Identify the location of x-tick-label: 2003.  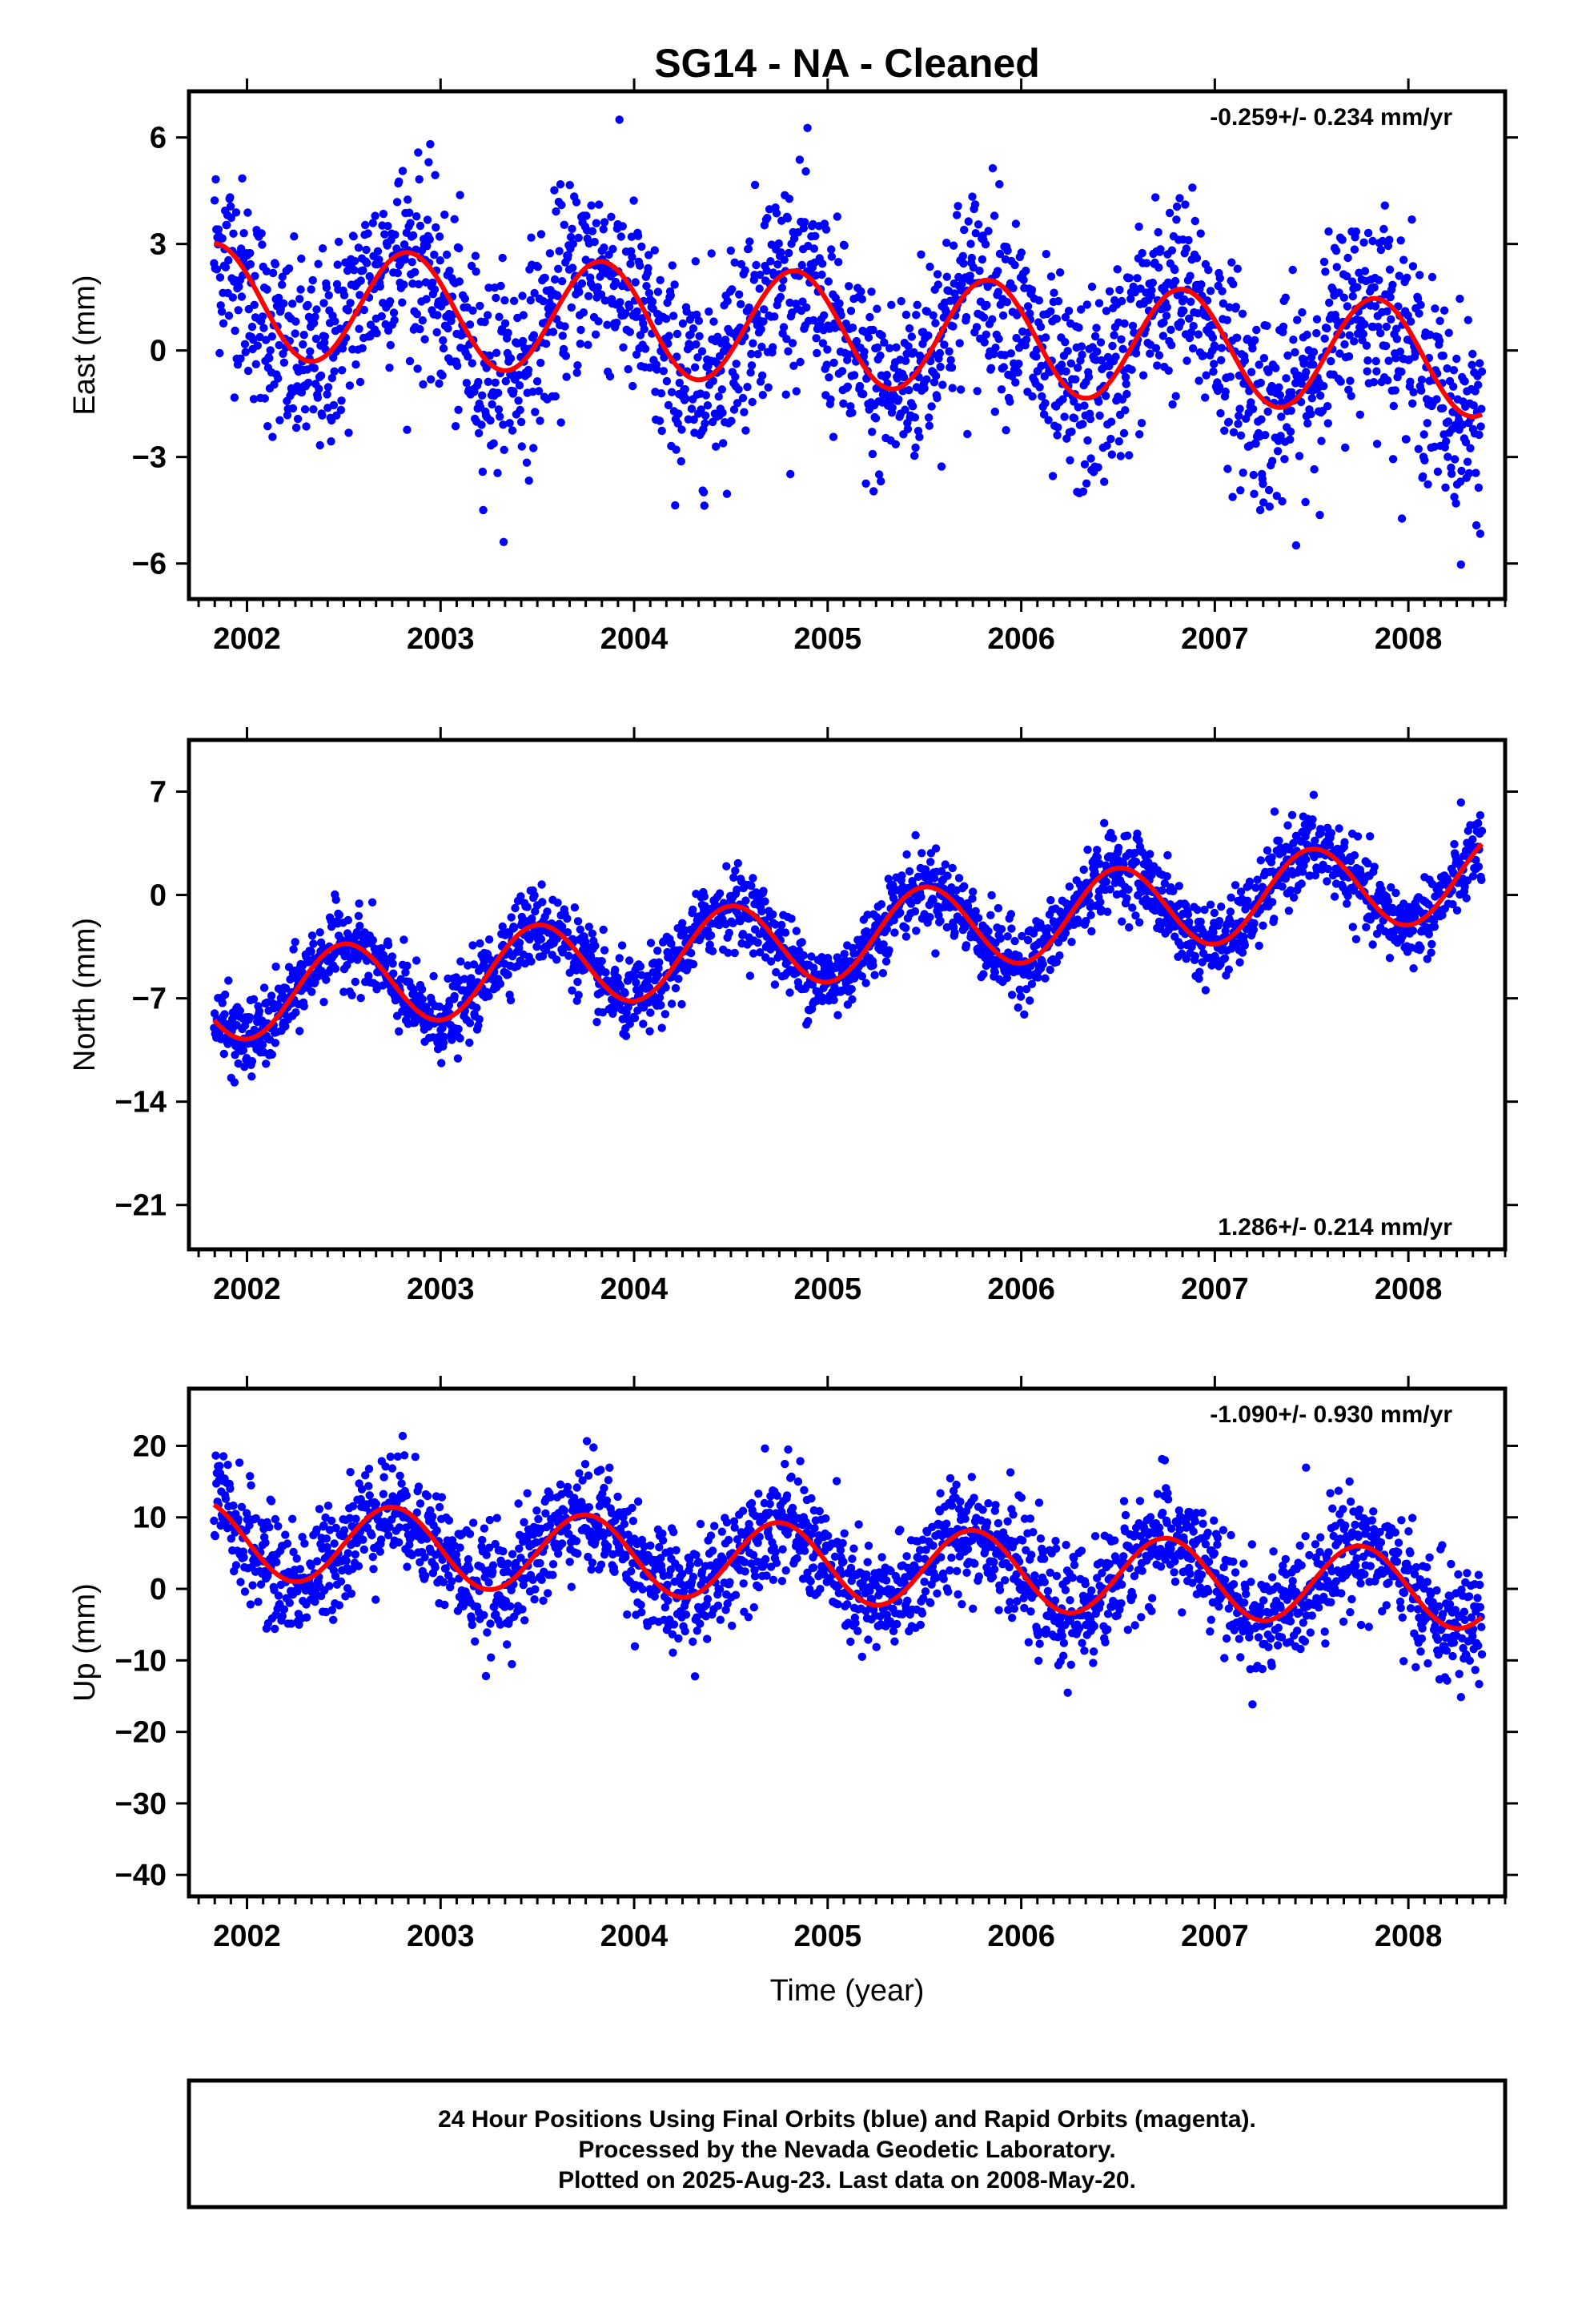
(441, 639).